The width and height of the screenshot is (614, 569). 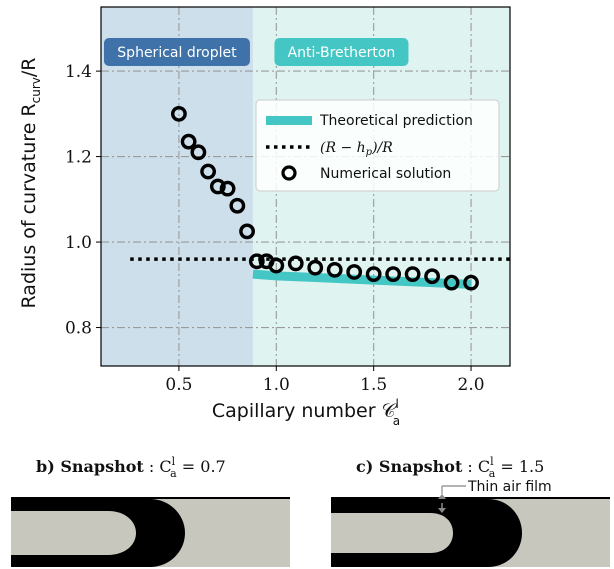 I want to click on y-tick-label-3: 1.4, so click(x=78, y=72).